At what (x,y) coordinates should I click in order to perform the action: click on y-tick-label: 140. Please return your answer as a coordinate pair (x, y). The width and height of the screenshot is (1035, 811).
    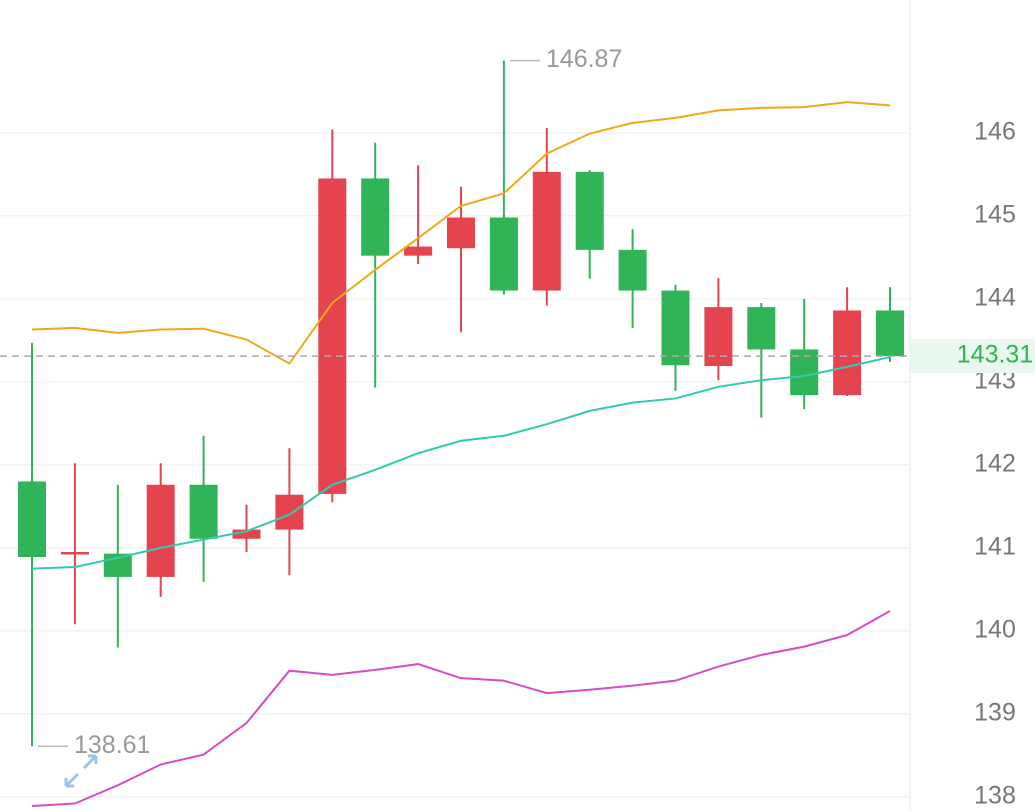
    Looking at the image, I should click on (995, 629).